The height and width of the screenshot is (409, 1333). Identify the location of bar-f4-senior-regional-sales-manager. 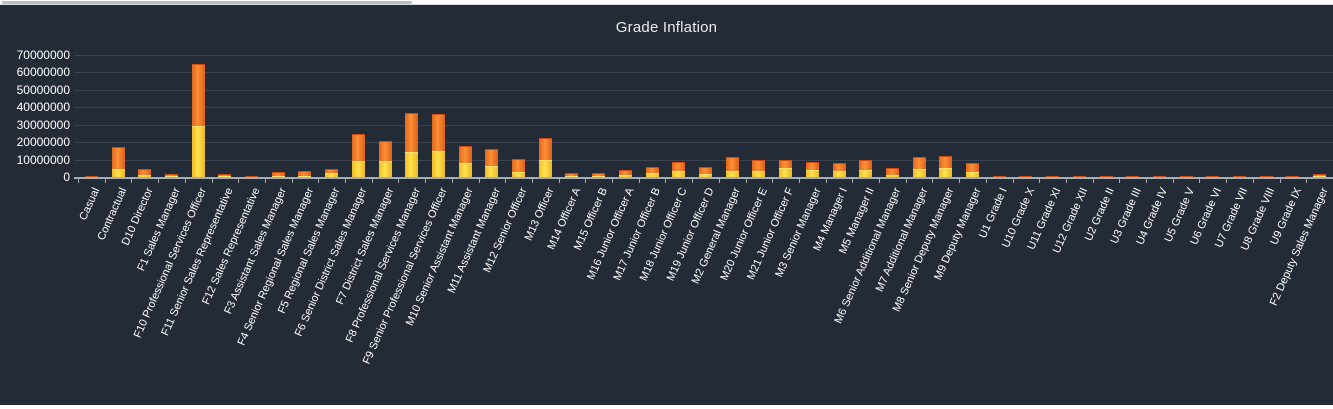
(305, 174).